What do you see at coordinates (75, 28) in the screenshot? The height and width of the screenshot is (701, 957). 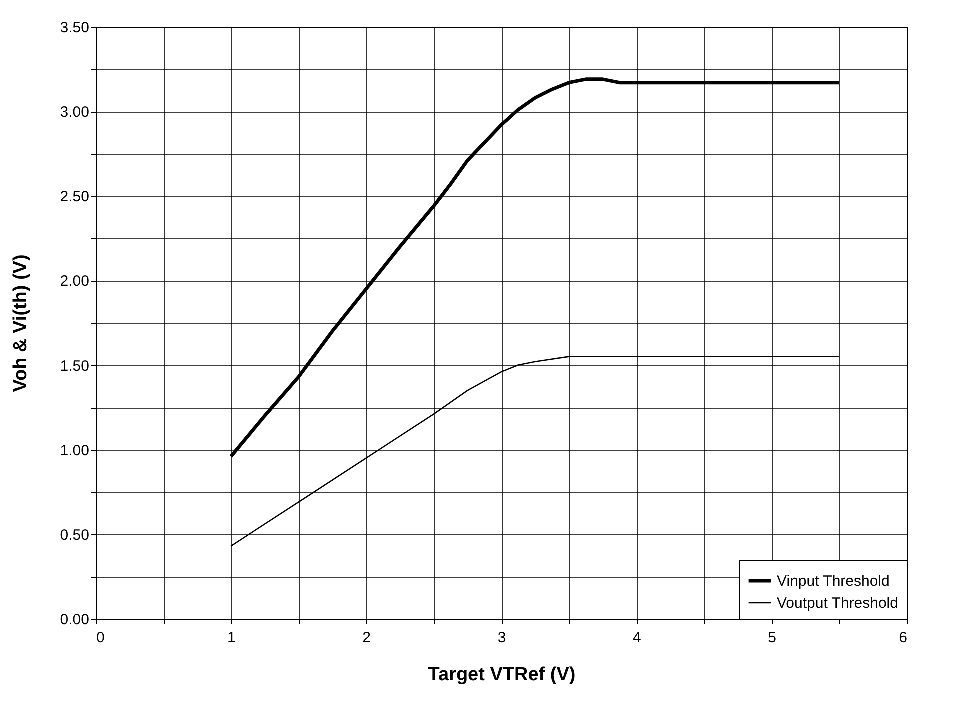 I see `y-tick-label: 3.50` at bounding box center [75, 28].